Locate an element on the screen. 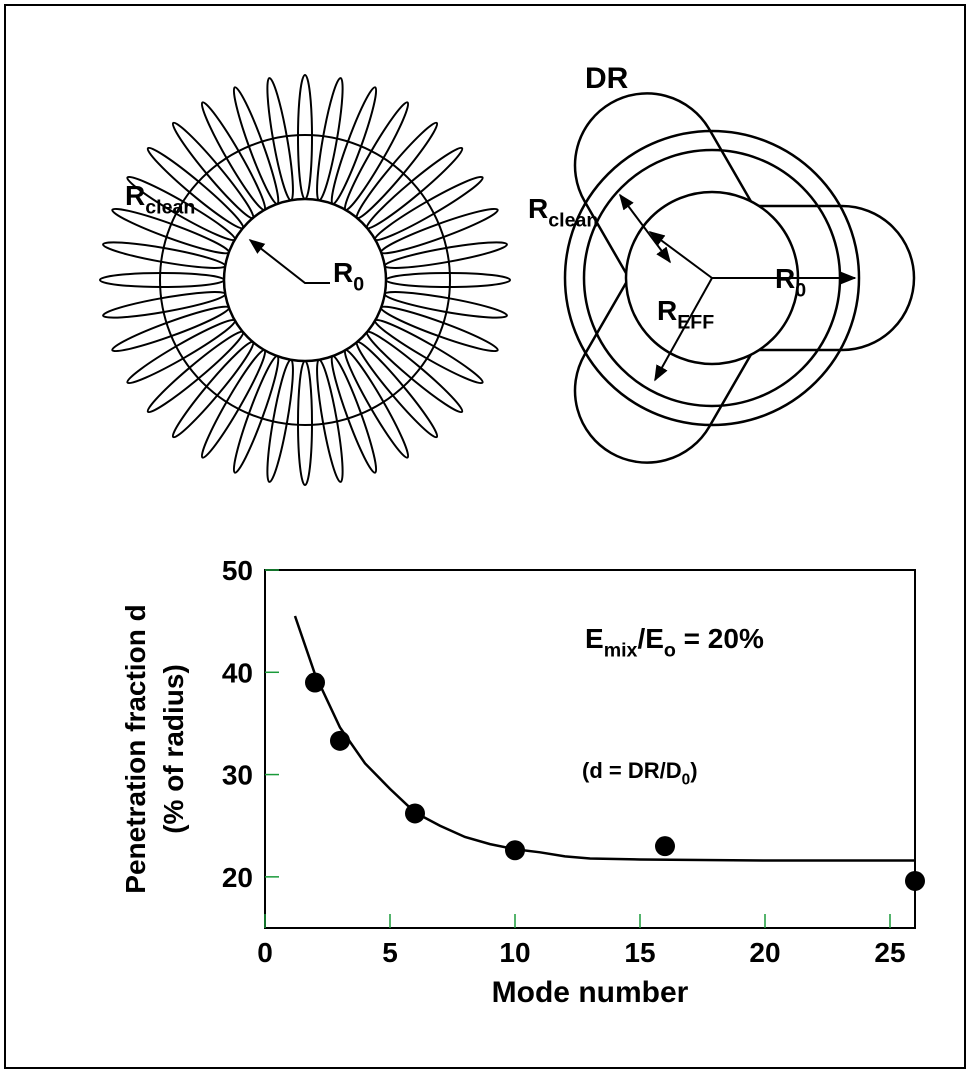 The width and height of the screenshot is (970, 1078). y-tick-label: 30 is located at coordinates (237, 775).